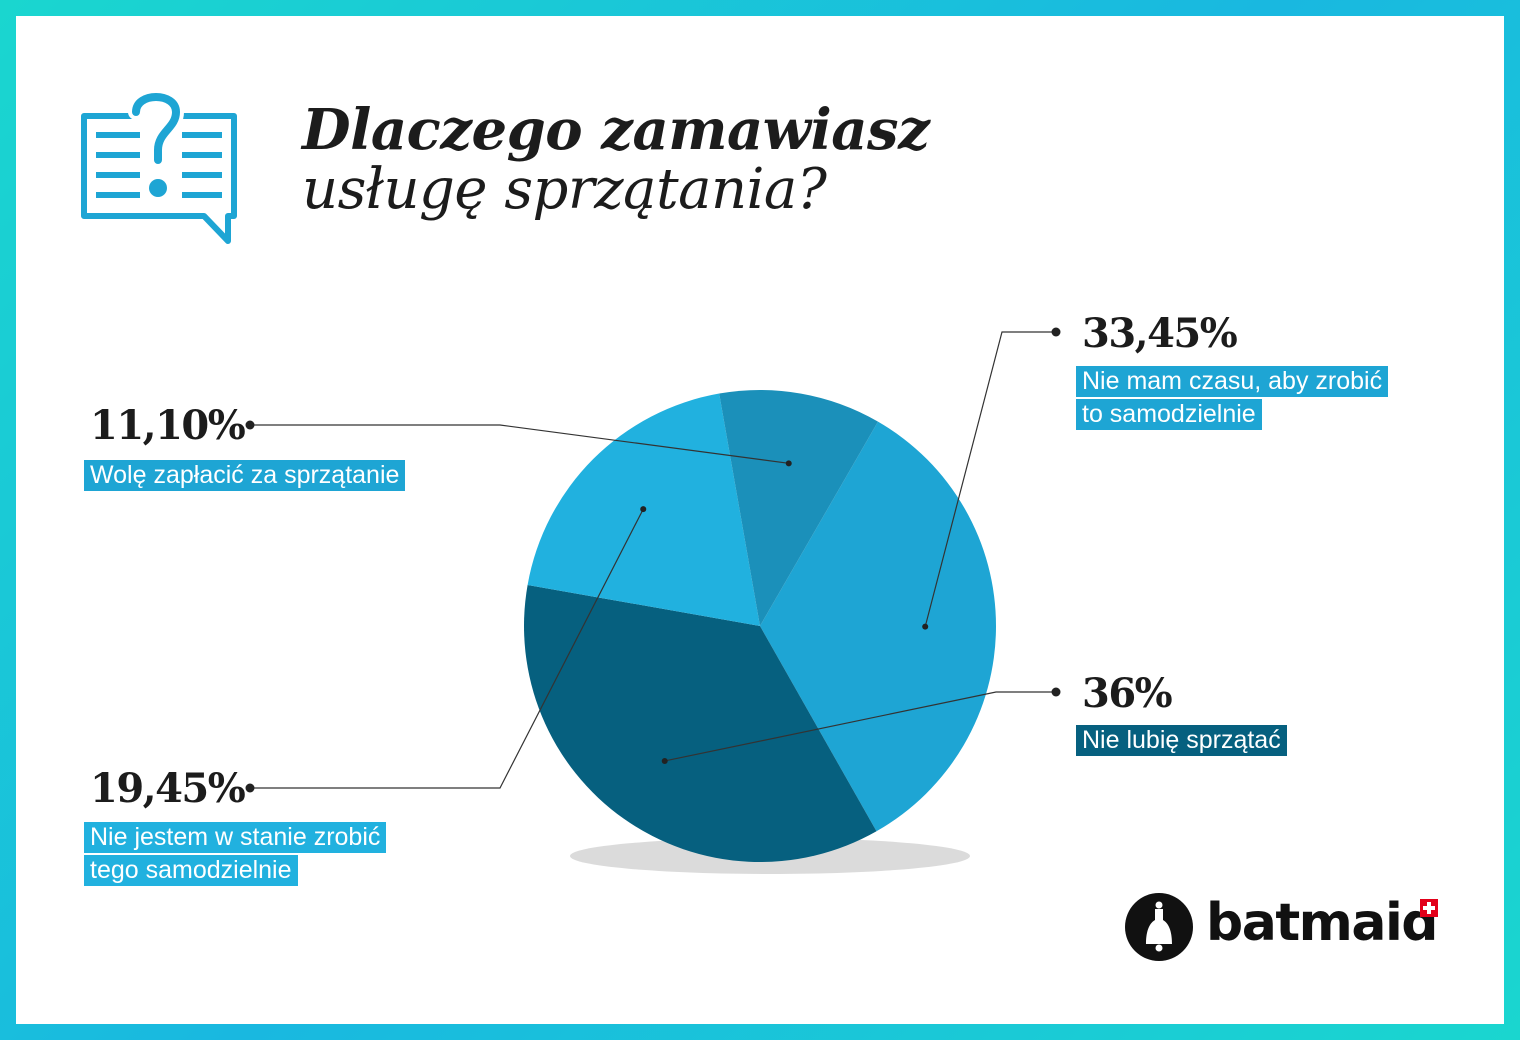  I want to click on slice-category-line: Wolę zapłacić za sprzątanie, so click(245, 475).